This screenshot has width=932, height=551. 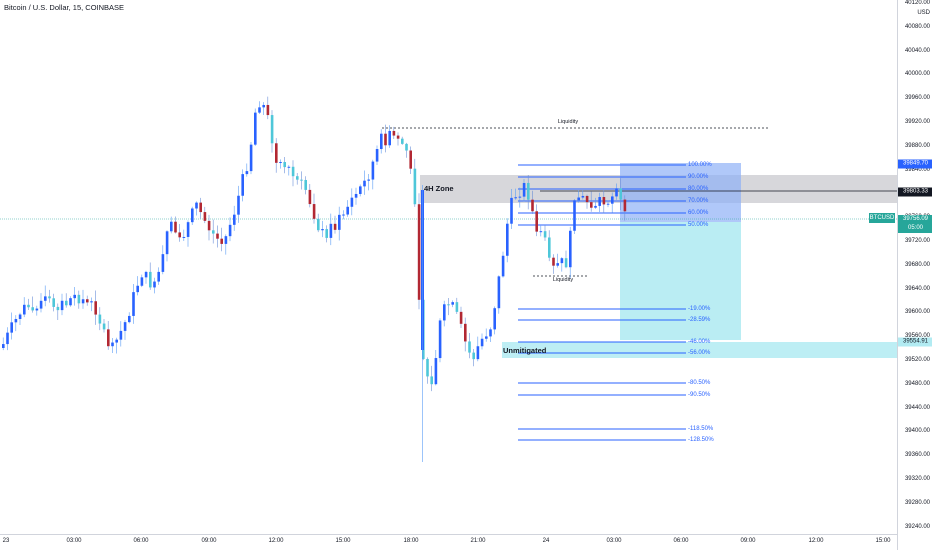 What do you see at coordinates (699, 353) in the screenshot?
I see `fib-level-label: -56.00%` at bounding box center [699, 353].